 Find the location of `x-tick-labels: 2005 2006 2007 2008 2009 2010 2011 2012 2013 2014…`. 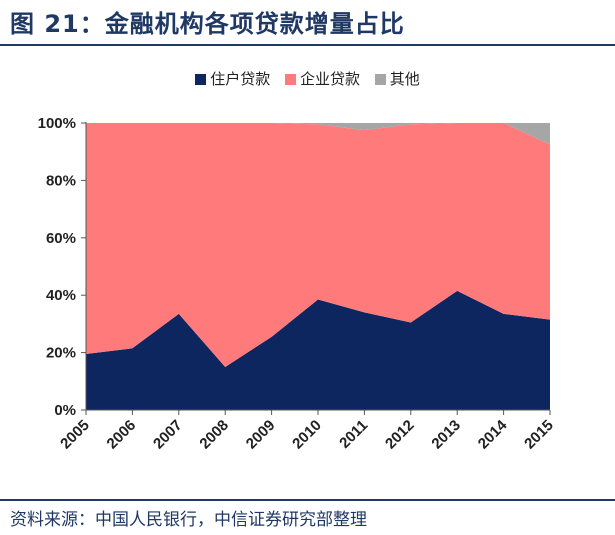

x-tick-labels: 2005 2006 2007 2008 2009 2010 2011 2012 2013 2014… is located at coordinates (307, 434).